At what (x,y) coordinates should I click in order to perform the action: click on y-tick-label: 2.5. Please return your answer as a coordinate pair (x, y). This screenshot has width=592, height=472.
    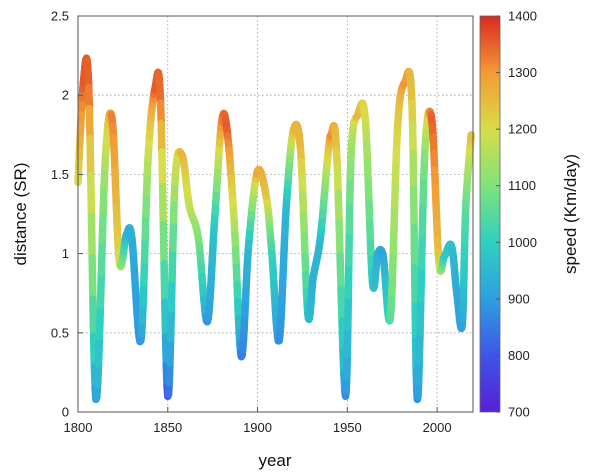
    Looking at the image, I should click on (60, 16).